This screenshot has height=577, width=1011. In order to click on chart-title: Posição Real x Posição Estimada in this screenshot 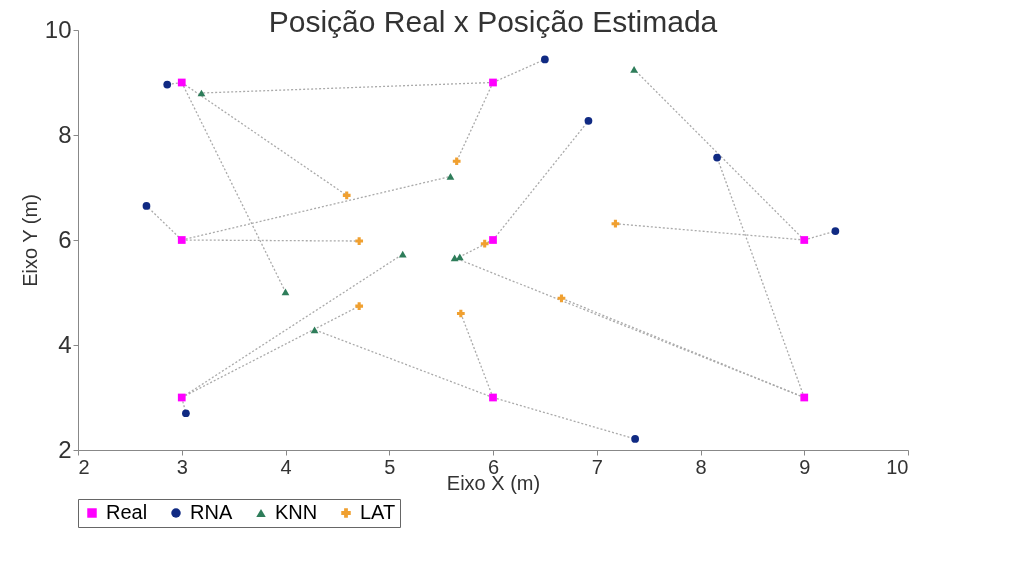, I will do `click(493, 21)`.